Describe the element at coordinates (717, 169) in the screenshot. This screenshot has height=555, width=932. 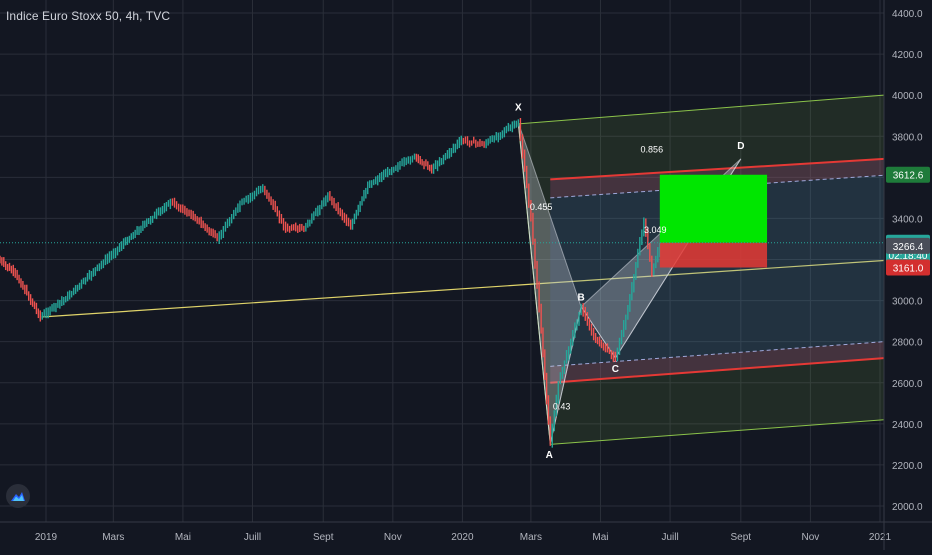
I see `pitchfork-upper-median` at that location.